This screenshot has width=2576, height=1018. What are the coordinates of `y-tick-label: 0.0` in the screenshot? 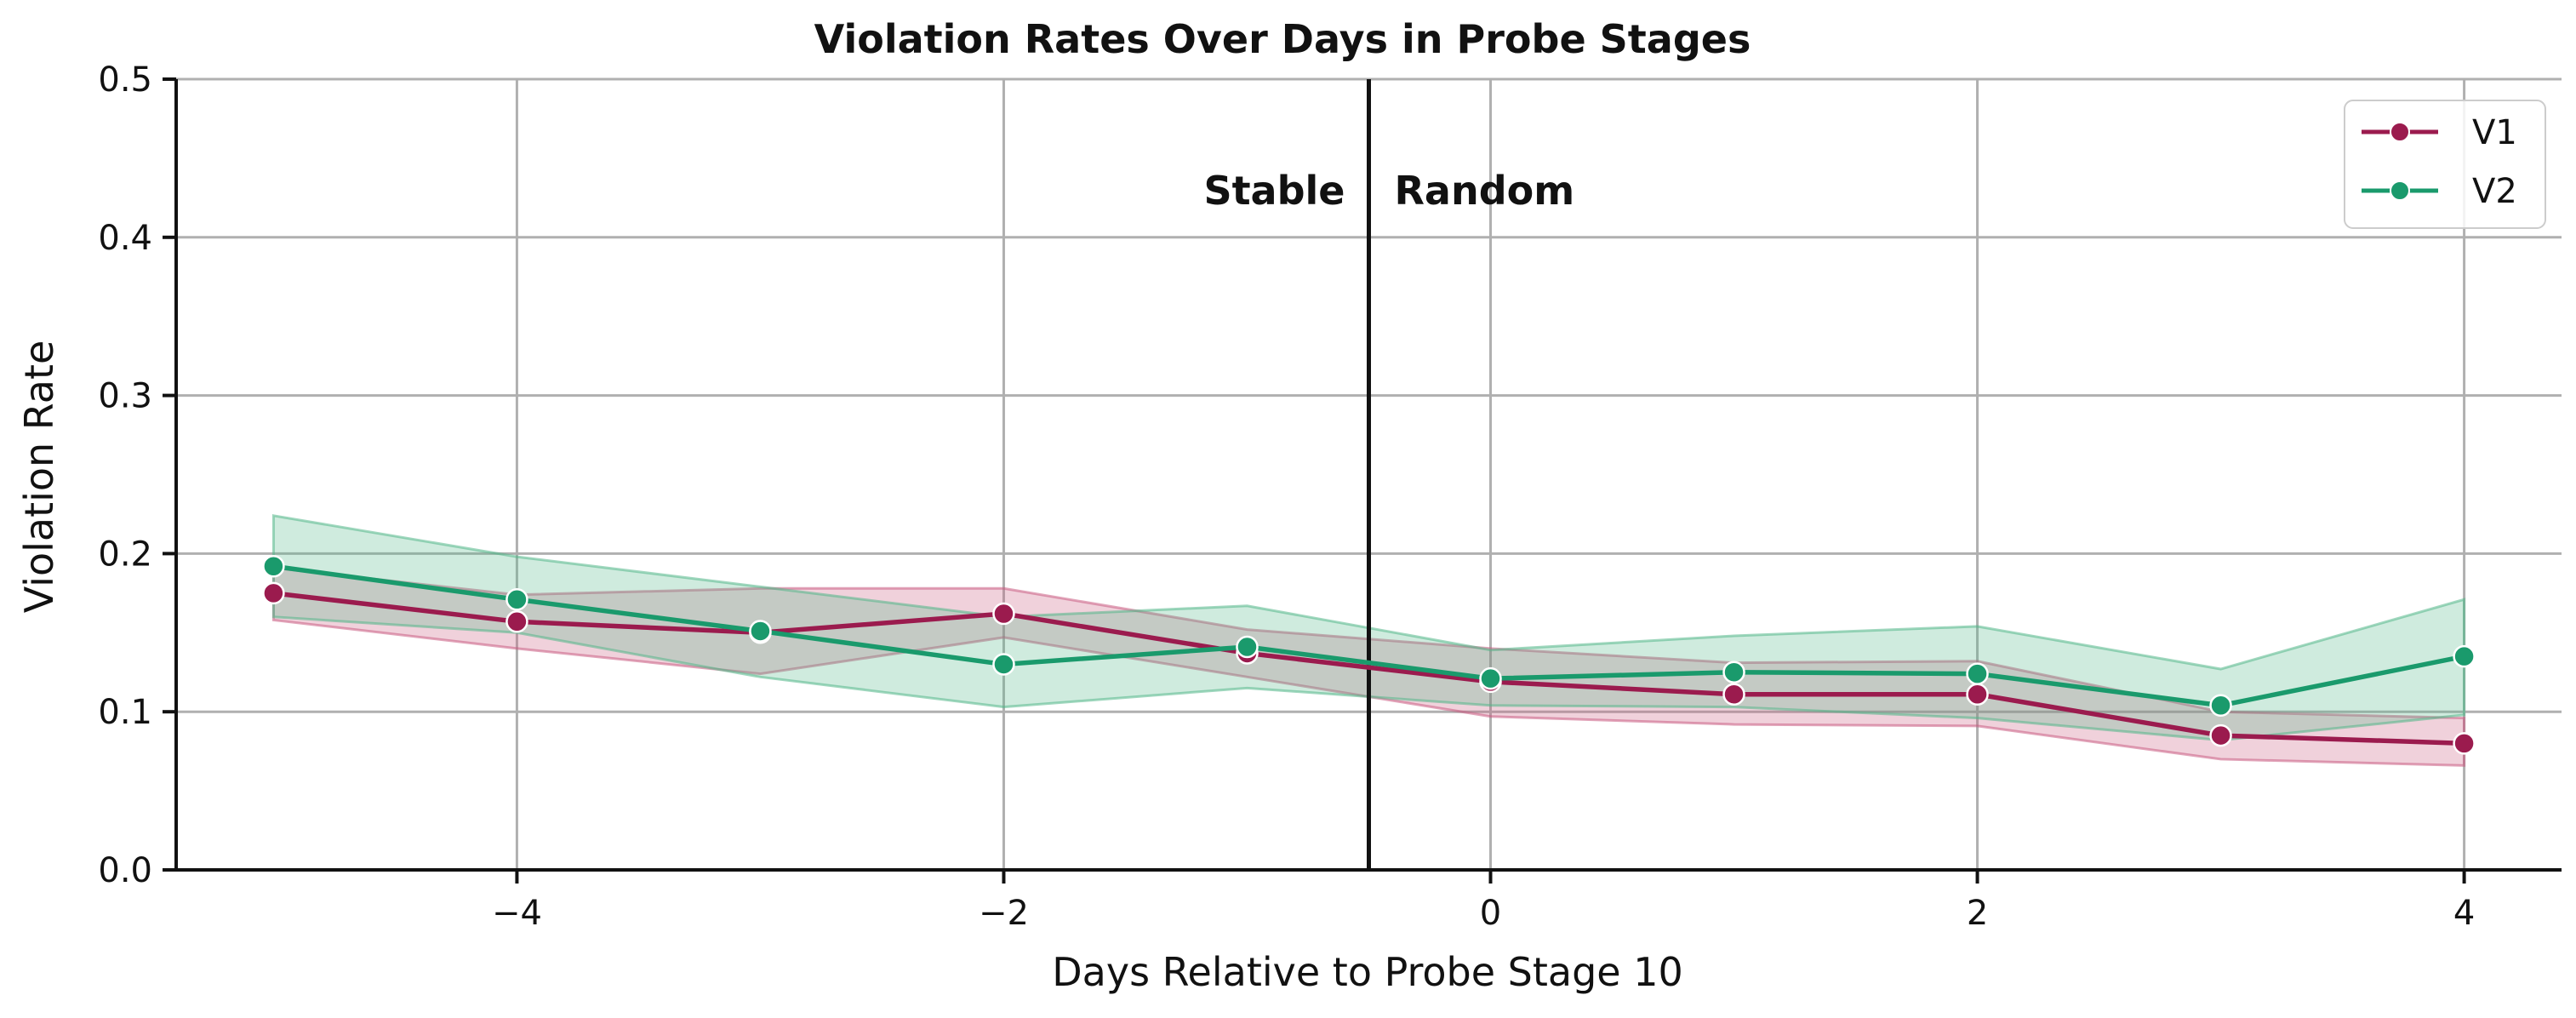 It's located at (125, 870).